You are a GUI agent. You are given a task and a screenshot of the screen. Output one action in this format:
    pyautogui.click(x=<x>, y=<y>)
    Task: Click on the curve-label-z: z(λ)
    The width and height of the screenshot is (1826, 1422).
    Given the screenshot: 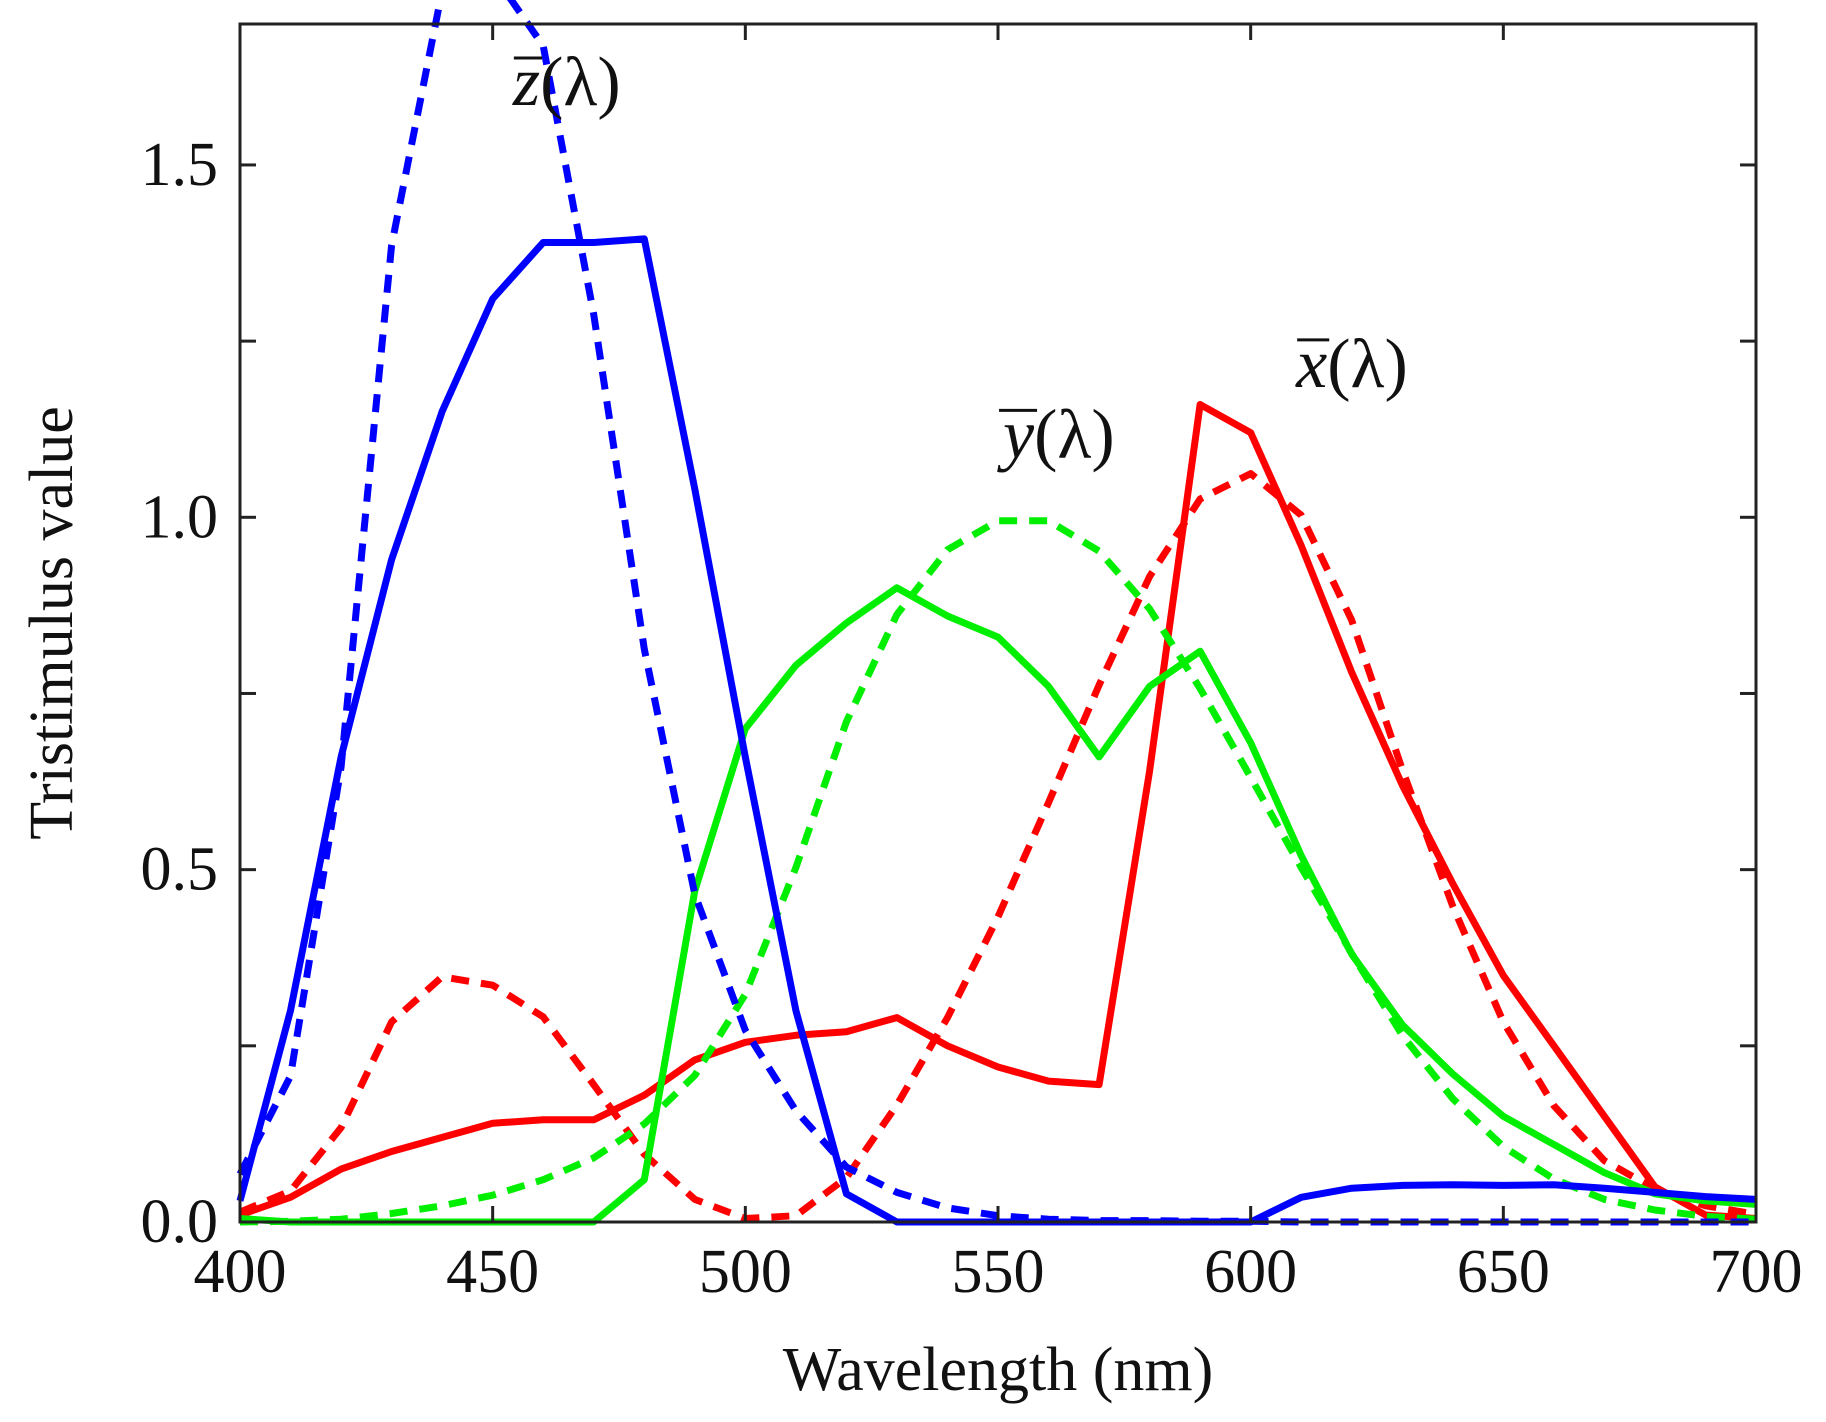 What is the action you would take?
    pyautogui.click(x=566, y=82)
    